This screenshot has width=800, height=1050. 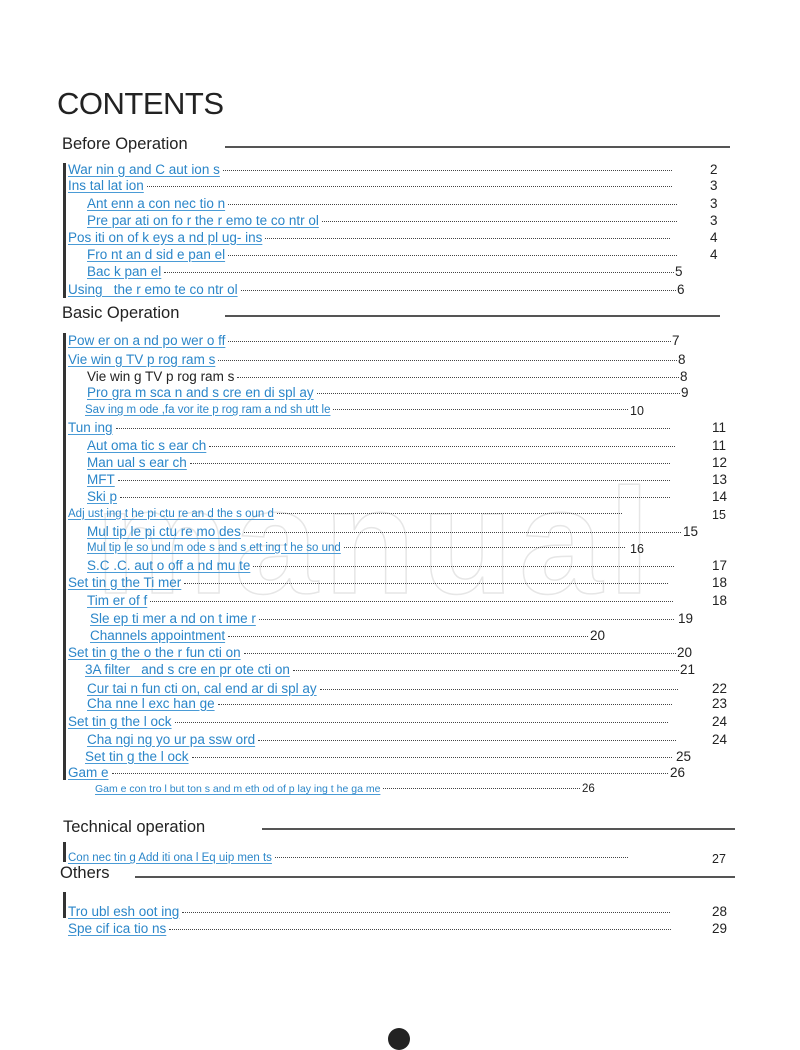 What do you see at coordinates (106, 185) in the screenshot?
I see `toc-entry-link: Ins tal lat ion` at bounding box center [106, 185].